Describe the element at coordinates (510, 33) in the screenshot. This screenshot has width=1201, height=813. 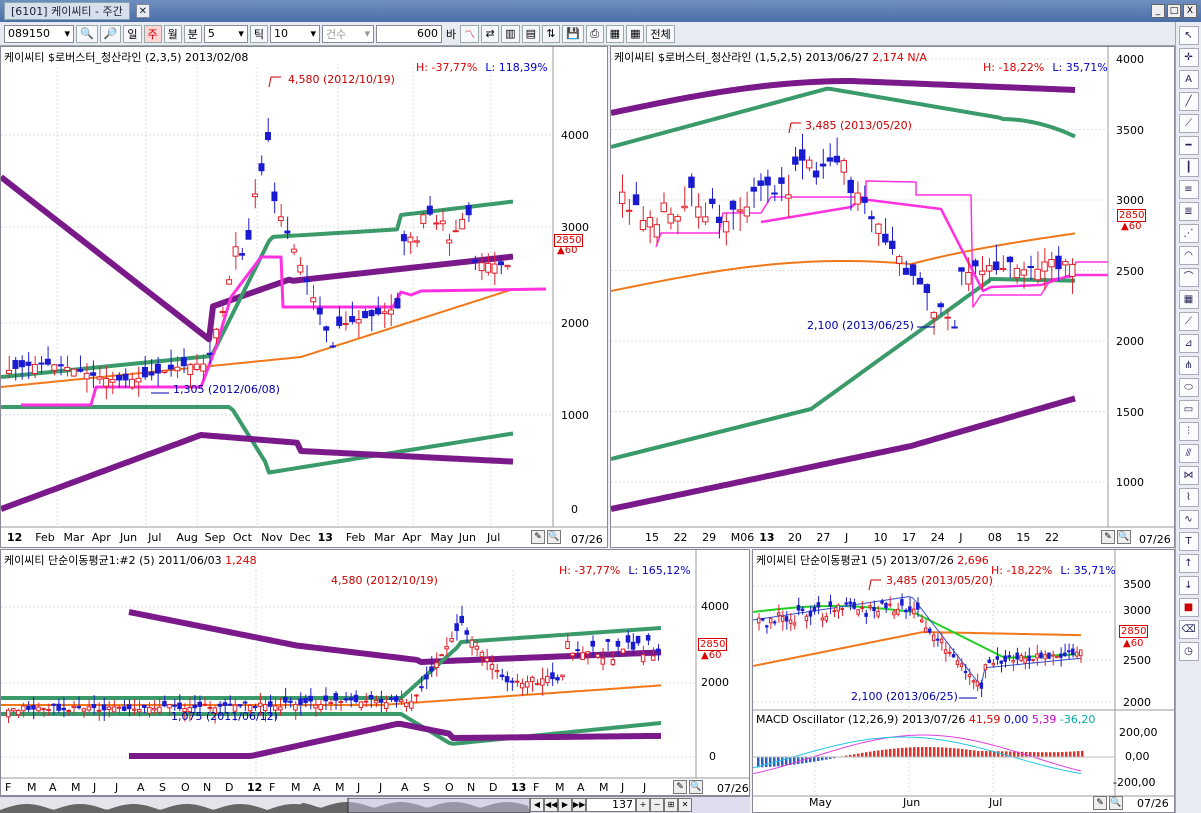
I see `bar-chart-button: ▥` at that location.